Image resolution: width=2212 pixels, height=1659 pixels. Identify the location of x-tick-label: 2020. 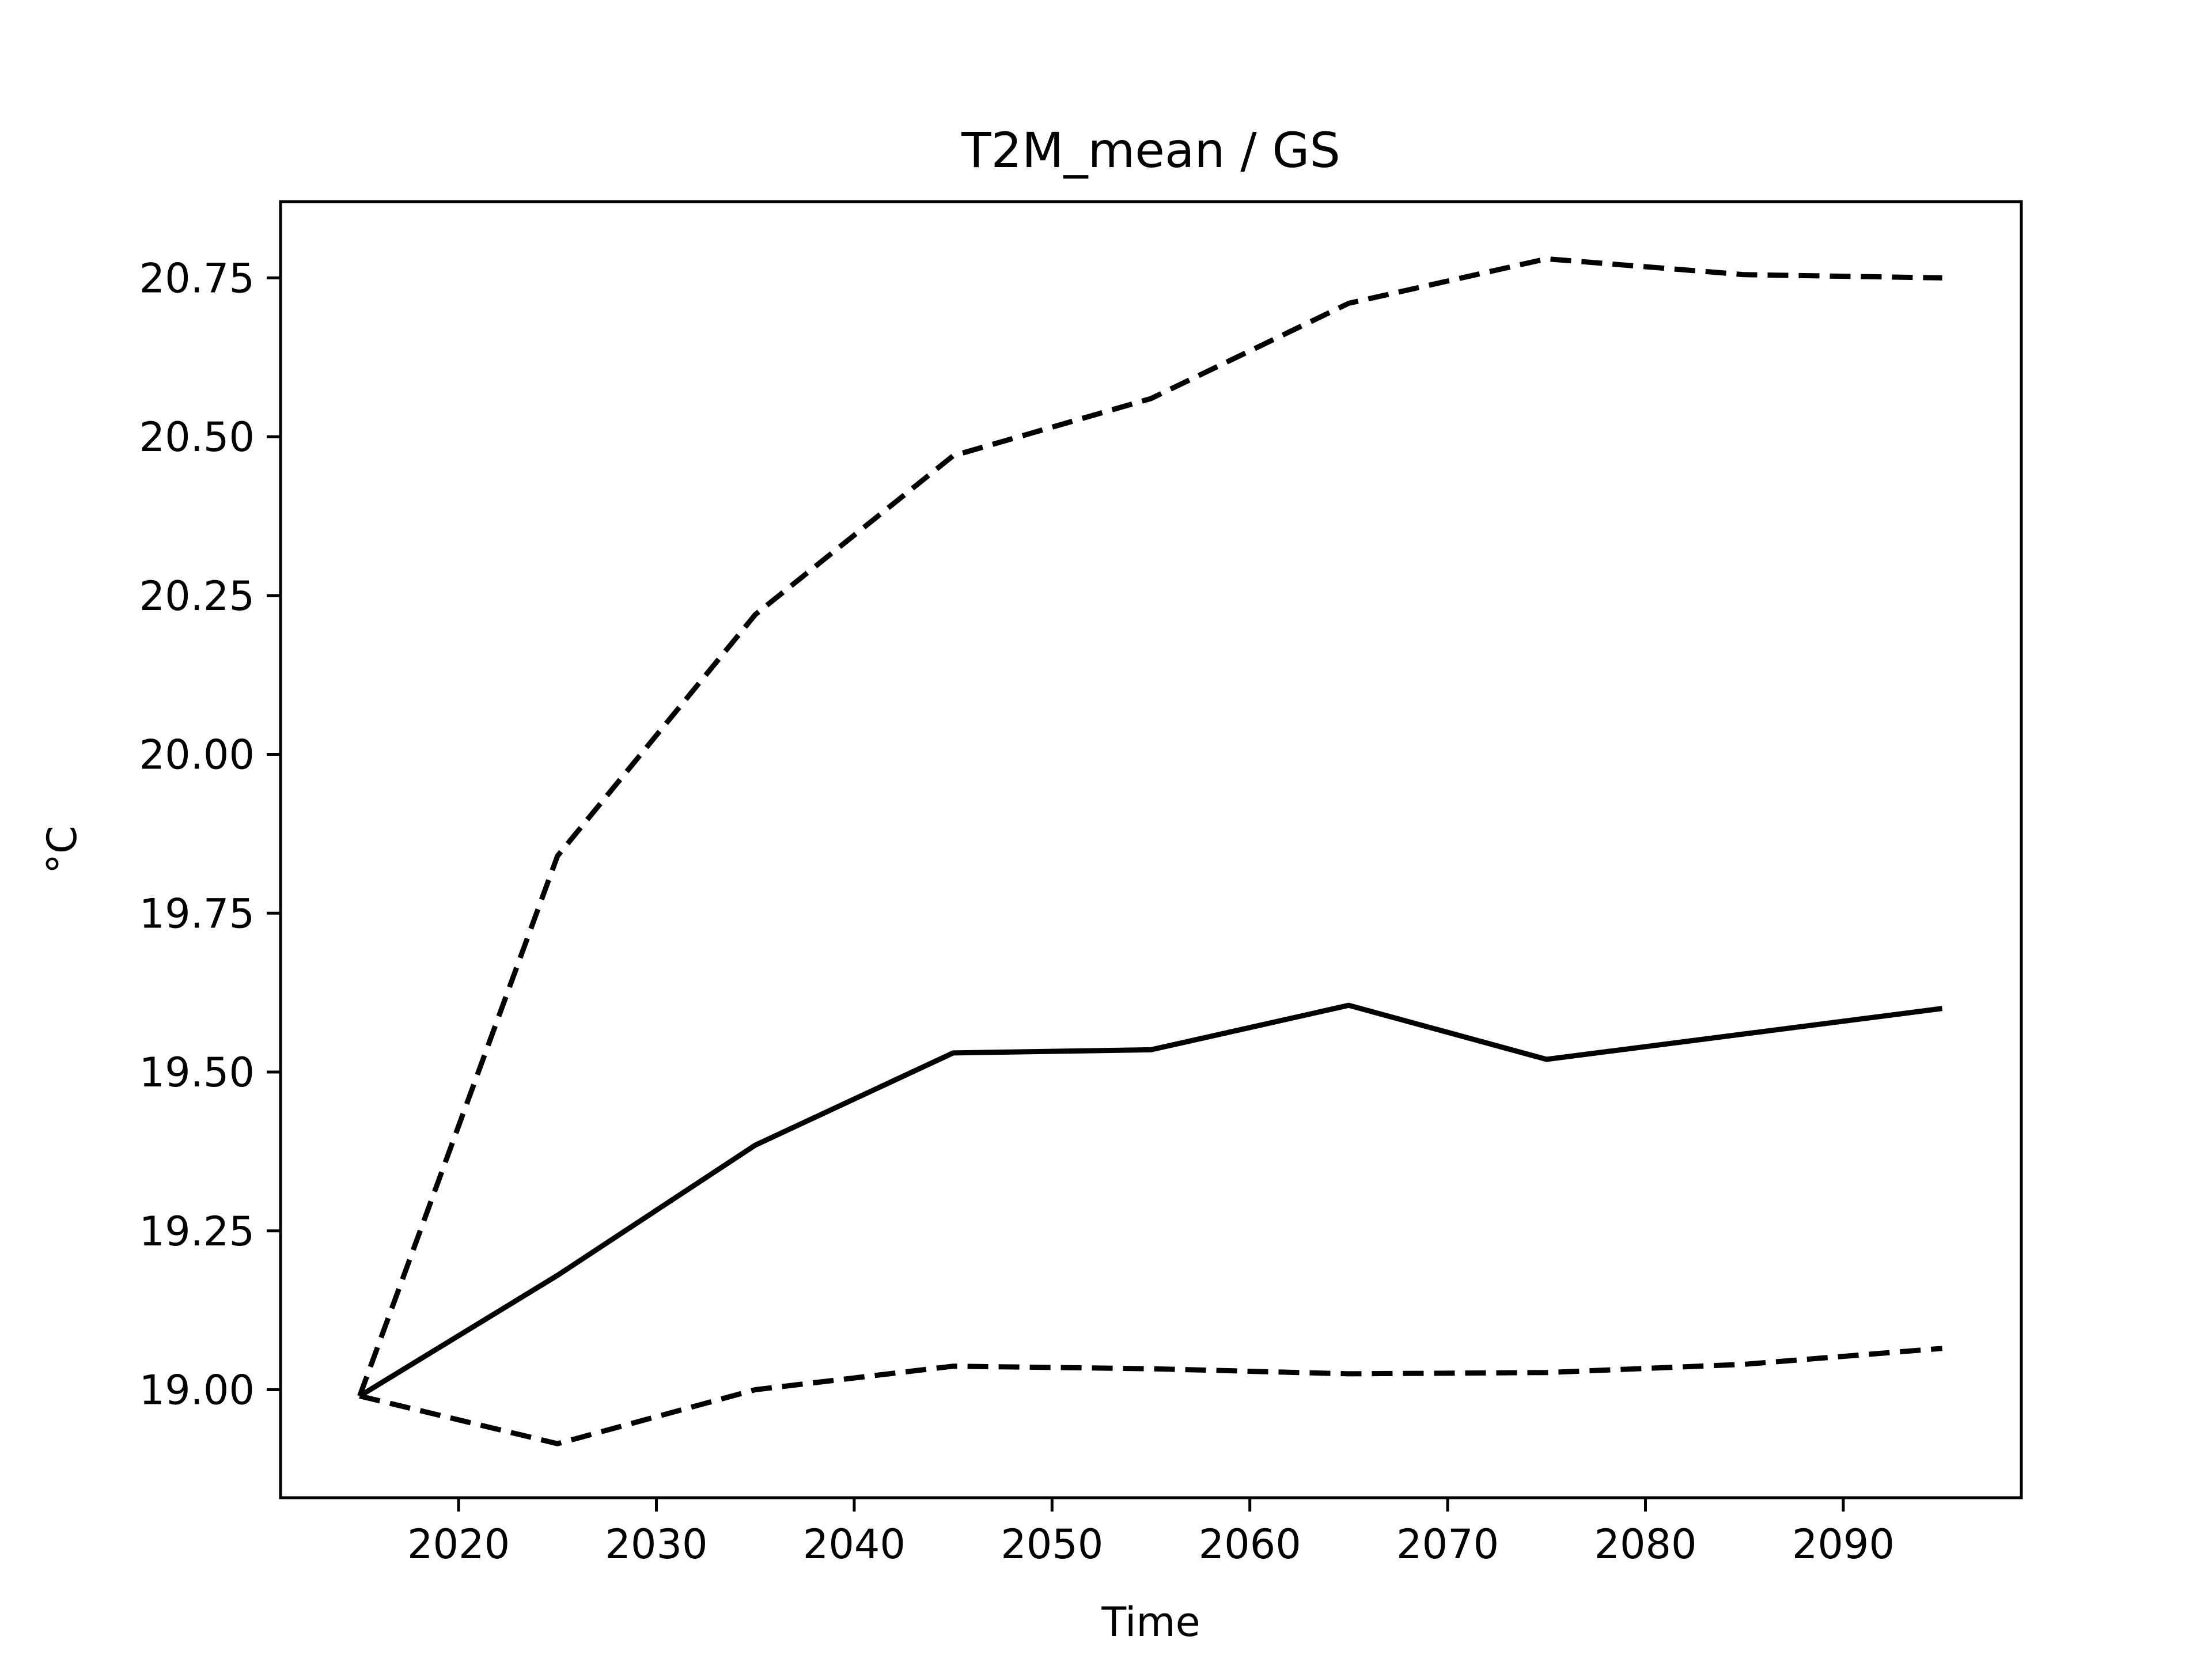
(458, 1544).